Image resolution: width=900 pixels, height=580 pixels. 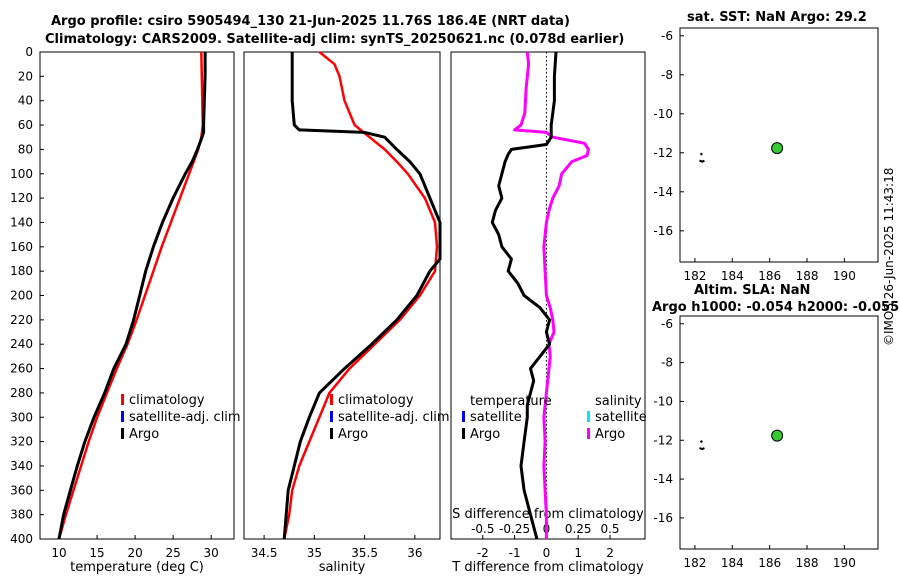 What do you see at coordinates (122, 433) in the screenshot?
I see `temperature-legend-argo-swatch` at bounding box center [122, 433].